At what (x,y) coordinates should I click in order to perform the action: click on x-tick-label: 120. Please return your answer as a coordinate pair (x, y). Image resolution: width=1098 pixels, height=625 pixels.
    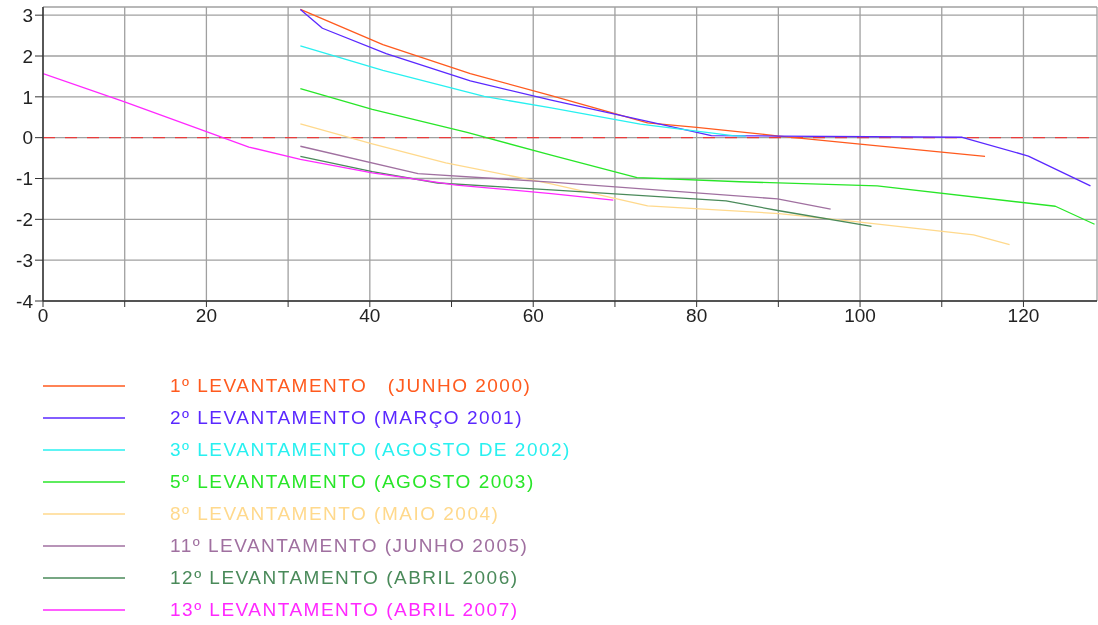
    Looking at the image, I should click on (1023, 316).